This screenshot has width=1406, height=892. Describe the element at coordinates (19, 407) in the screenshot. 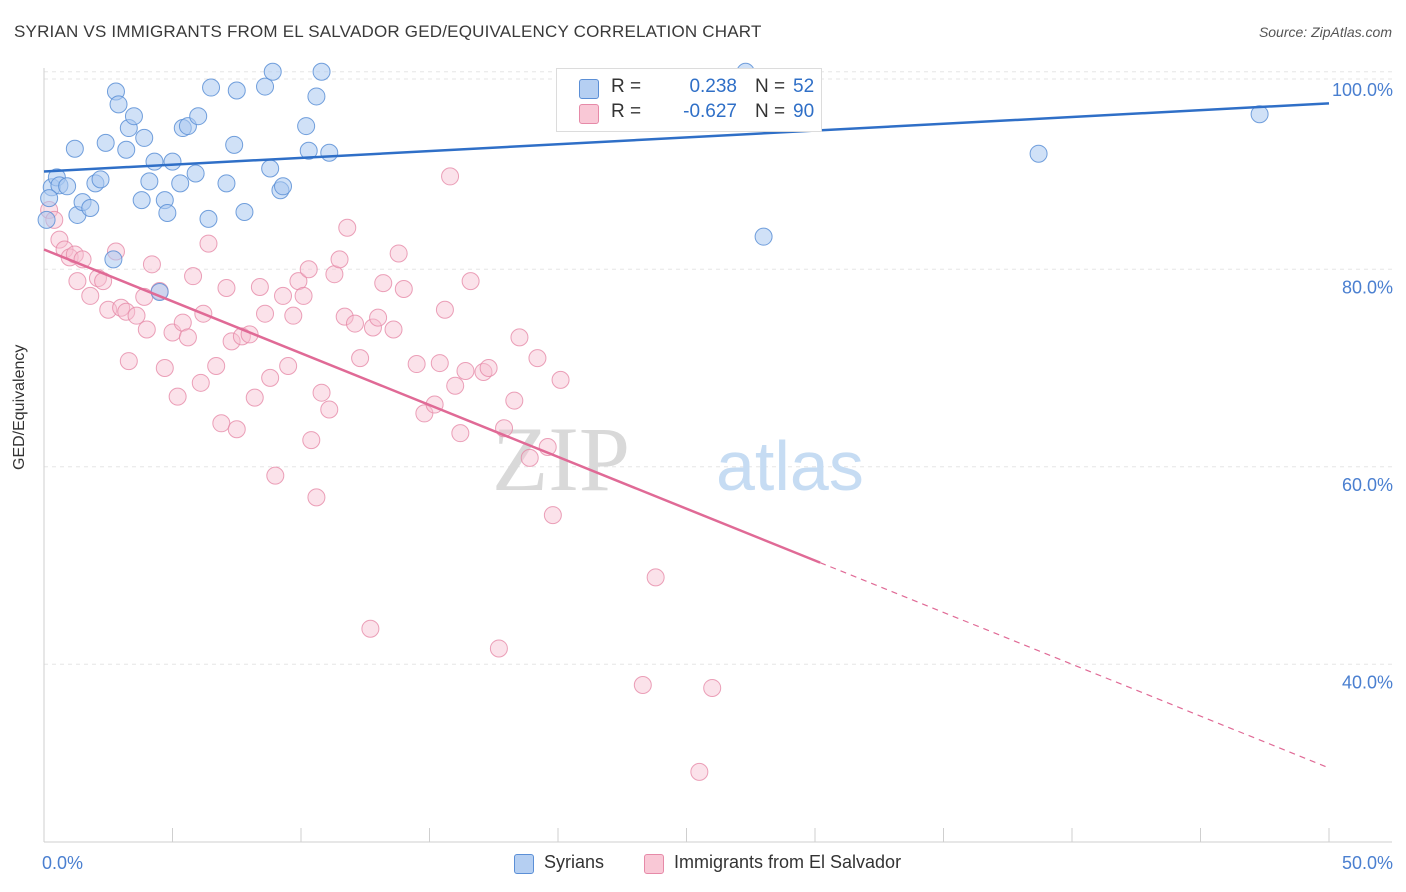

I see `y-axis-label: GED/Equivalency` at that location.